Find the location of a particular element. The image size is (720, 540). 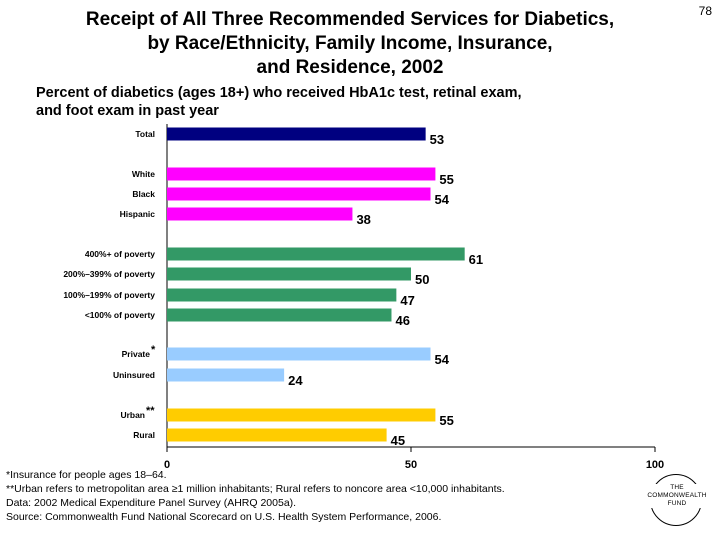

logo-text-line-3: FUND is located at coordinates (677, 504).